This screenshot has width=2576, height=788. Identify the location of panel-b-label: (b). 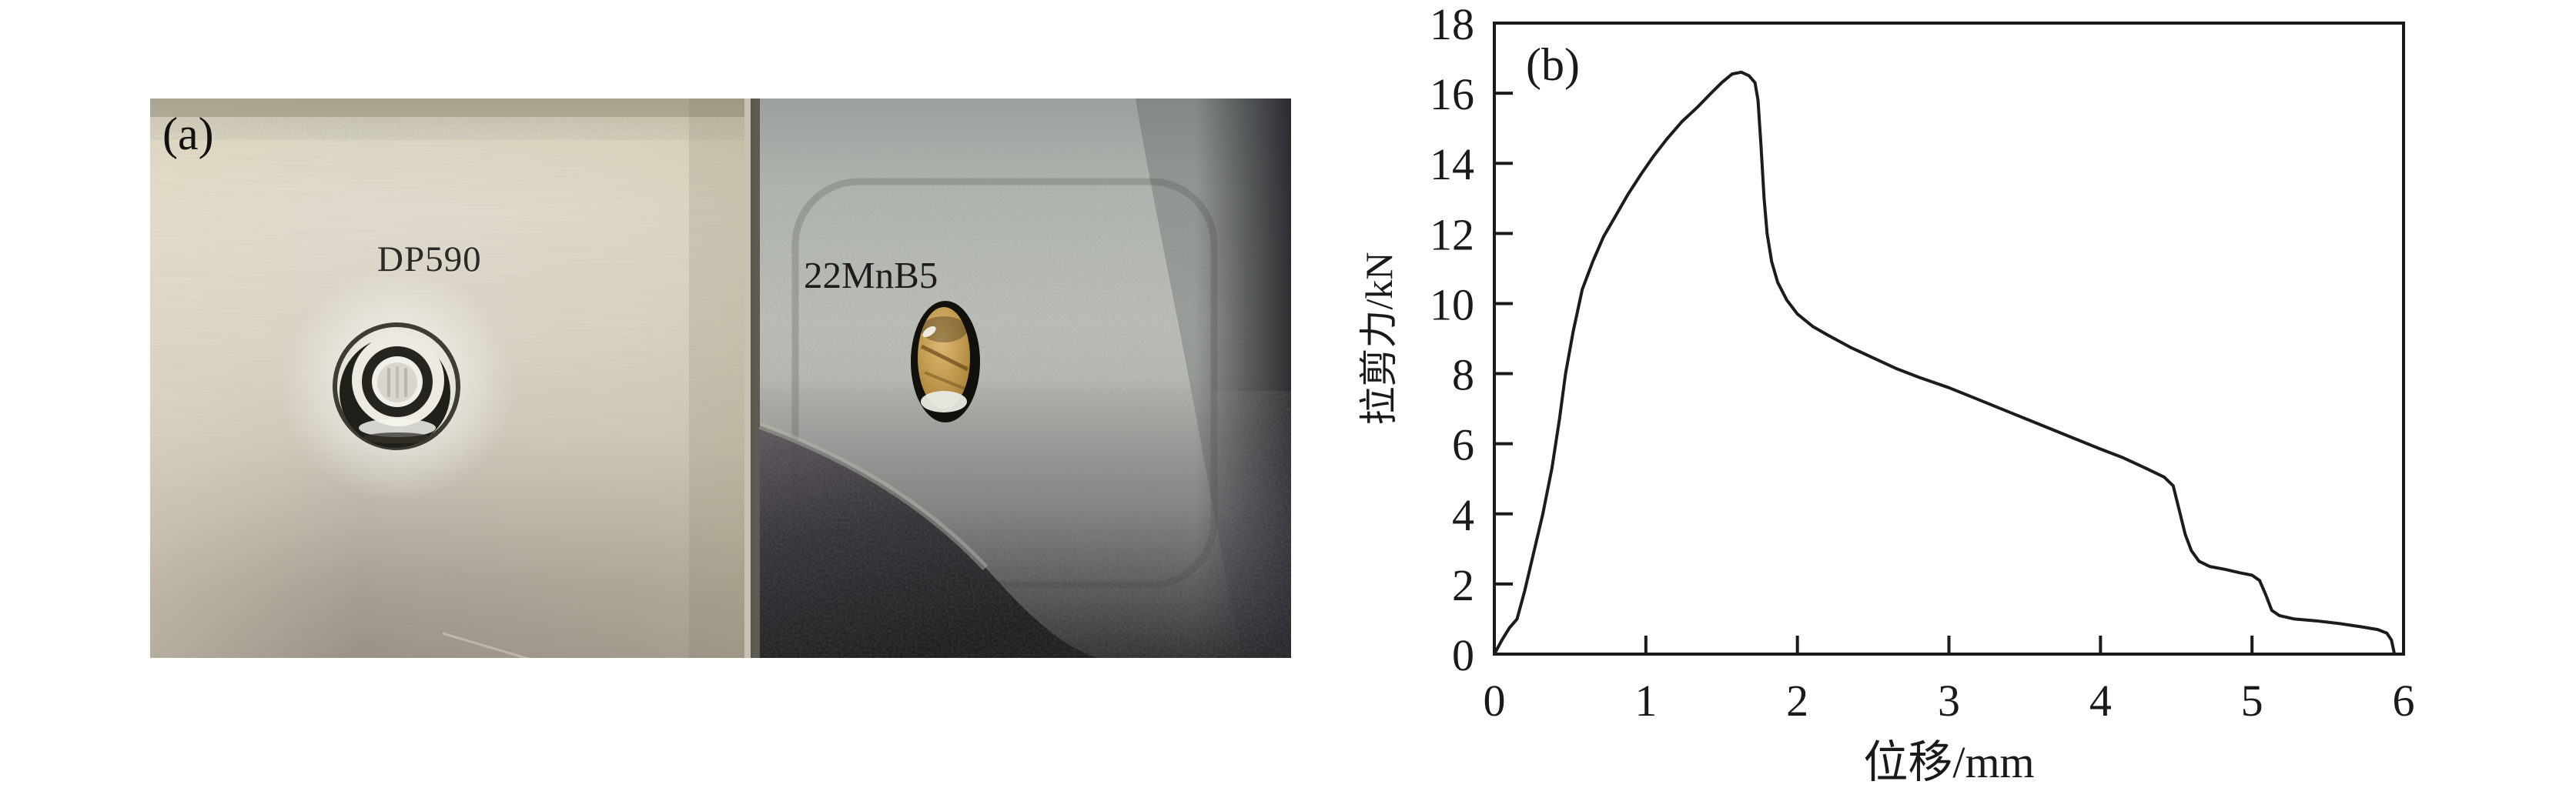
(1553, 64).